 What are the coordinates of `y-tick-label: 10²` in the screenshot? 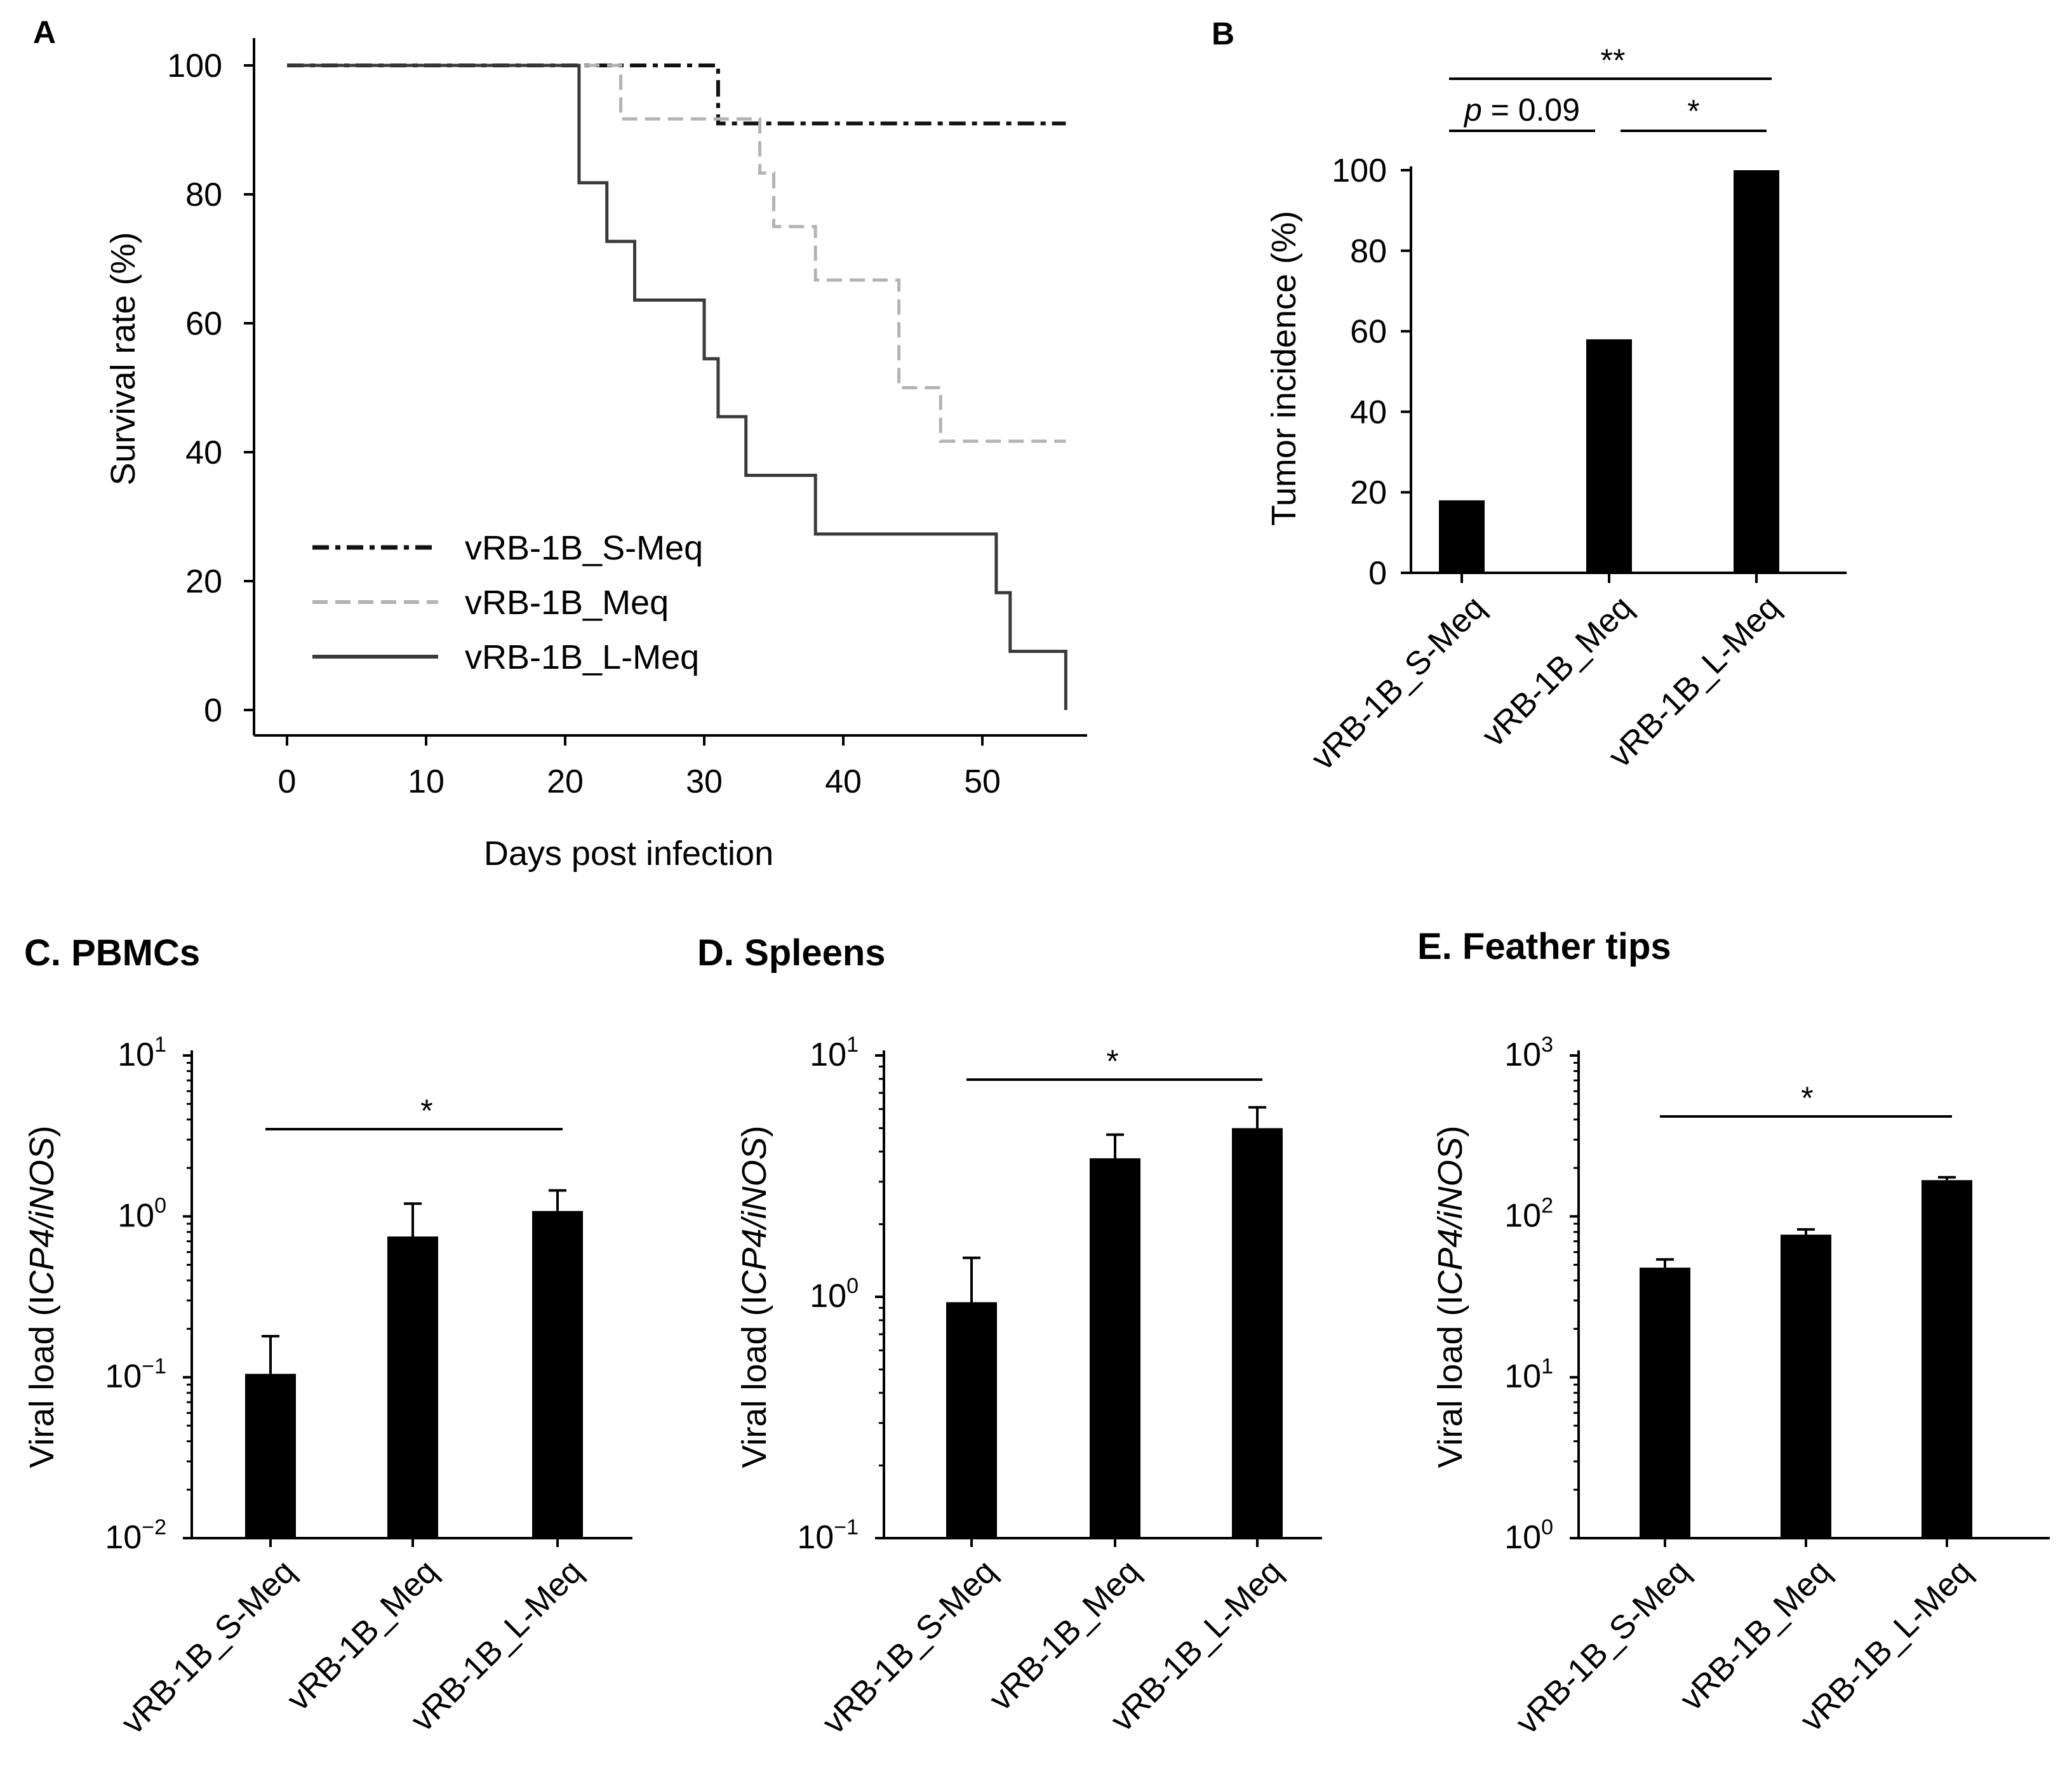 It's located at (1528, 1213).